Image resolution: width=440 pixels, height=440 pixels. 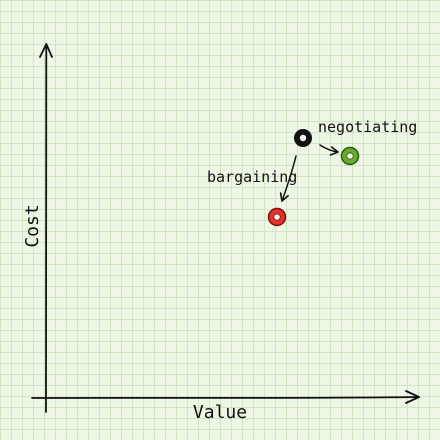 I want to click on x-axis, so click(x=225, y=397).